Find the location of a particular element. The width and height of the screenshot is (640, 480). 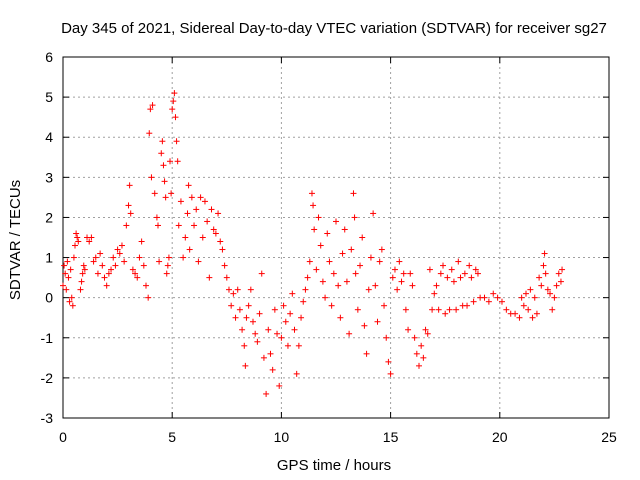

x-tick-label: 25 is located at coordinates (609, 437).